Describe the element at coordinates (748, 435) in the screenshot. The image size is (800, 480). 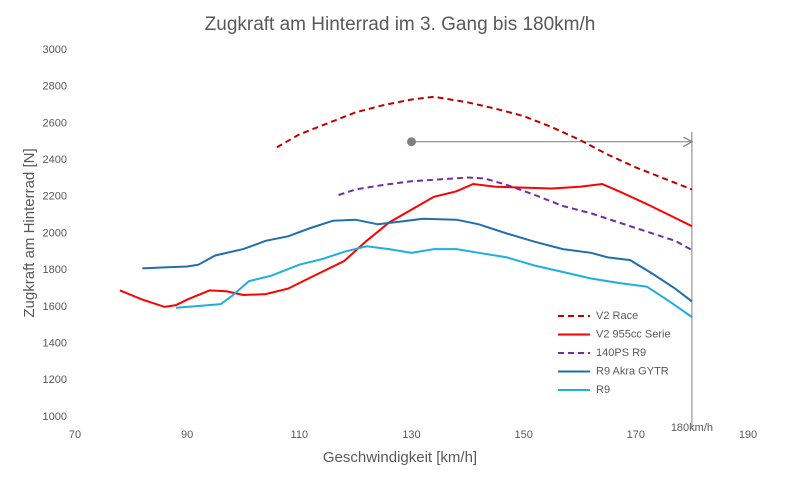
I see `x-tick-label: 190` at that location.